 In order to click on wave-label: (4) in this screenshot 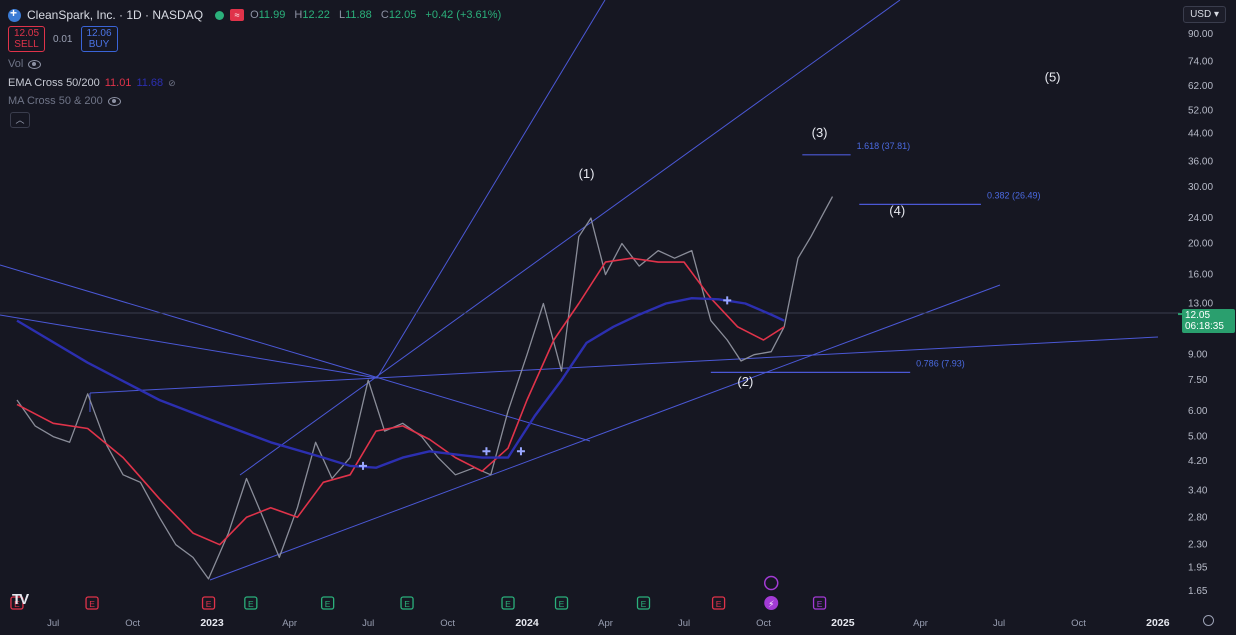, I will do `click(897, 210)`.